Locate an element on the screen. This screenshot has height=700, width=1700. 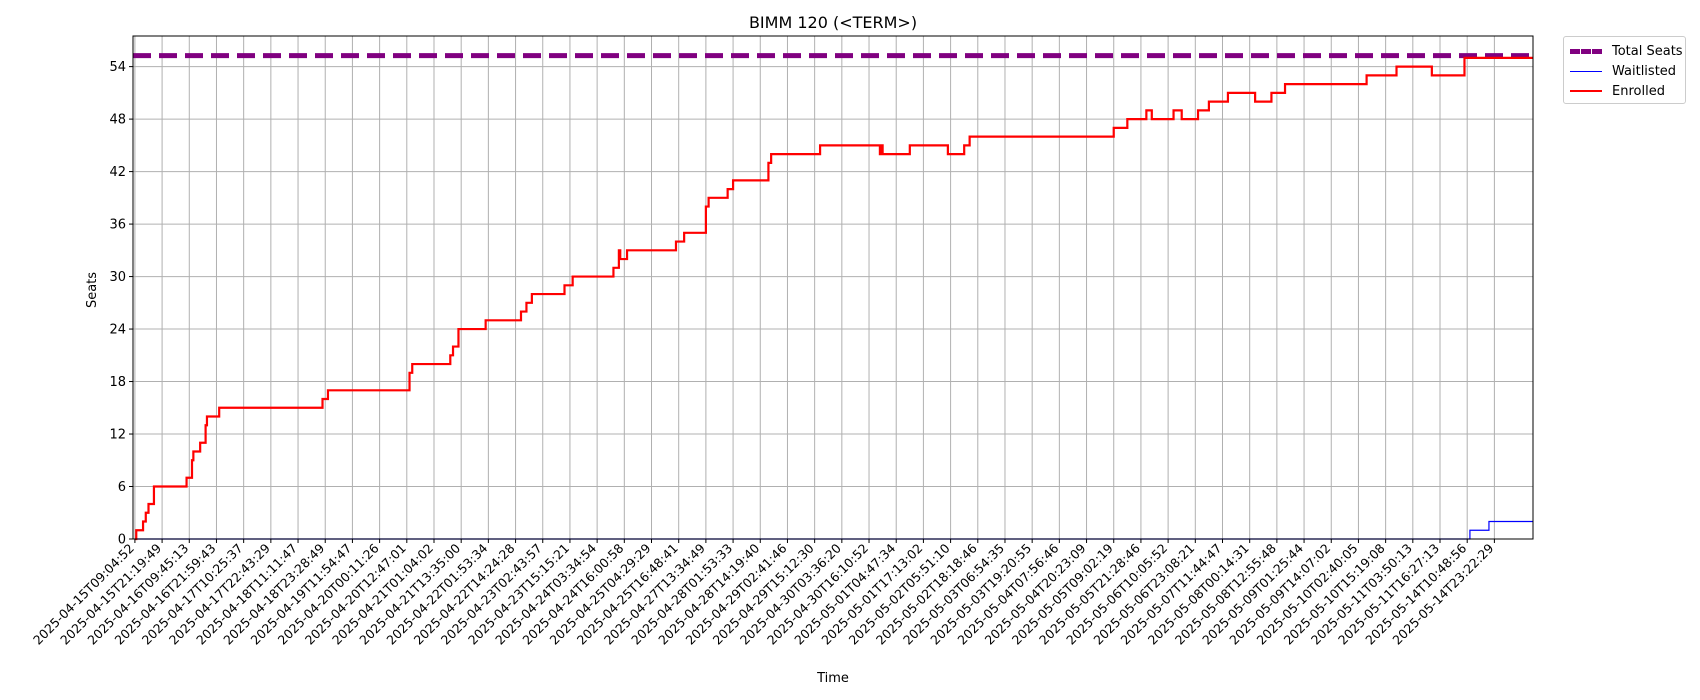
y-tick-label: 18 is located at coordinates (117, 382).